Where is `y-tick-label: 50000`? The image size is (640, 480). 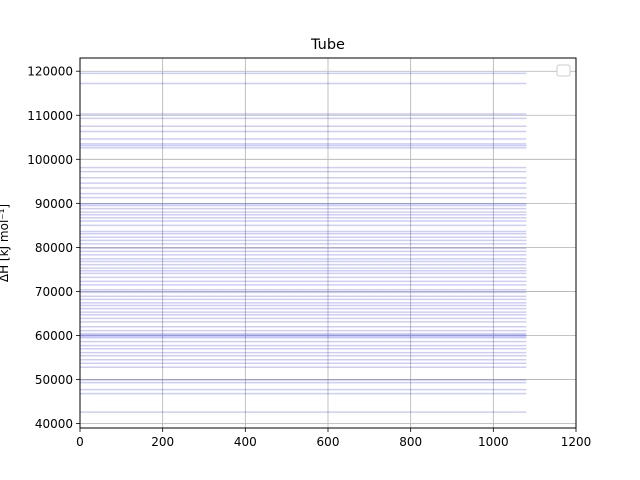 y-tick-label: 50000 is located at coordinates (54, 380).